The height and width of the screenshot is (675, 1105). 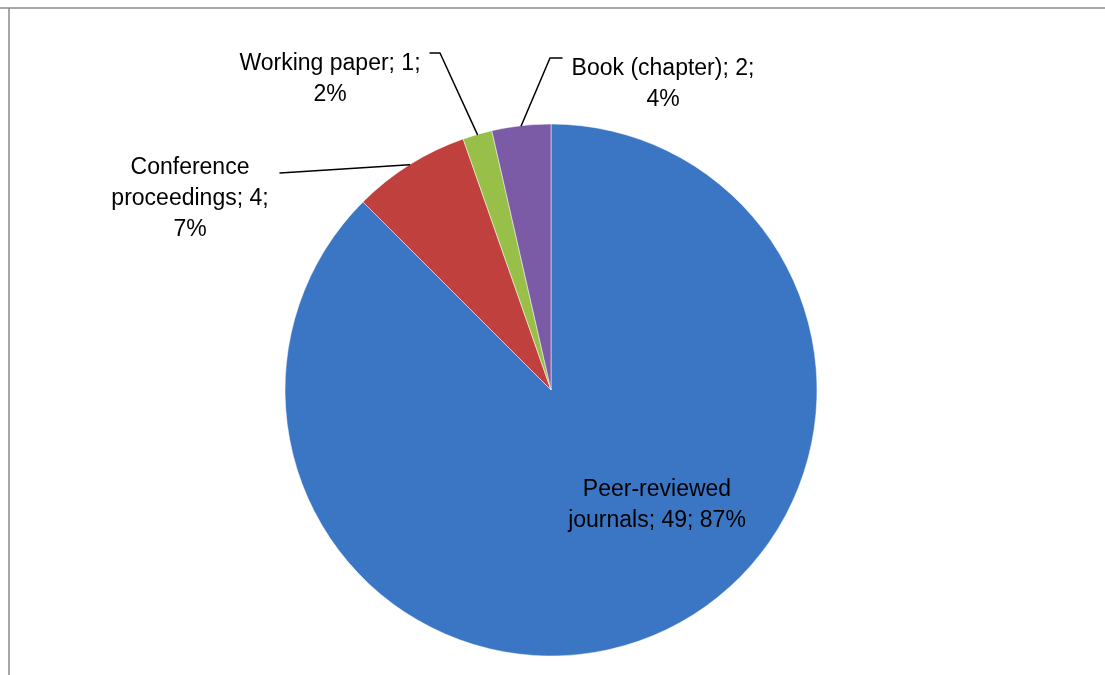 I want to click on slice-label: Peer-reviewed journals; 49; 87%, so click(x=656, y=503).